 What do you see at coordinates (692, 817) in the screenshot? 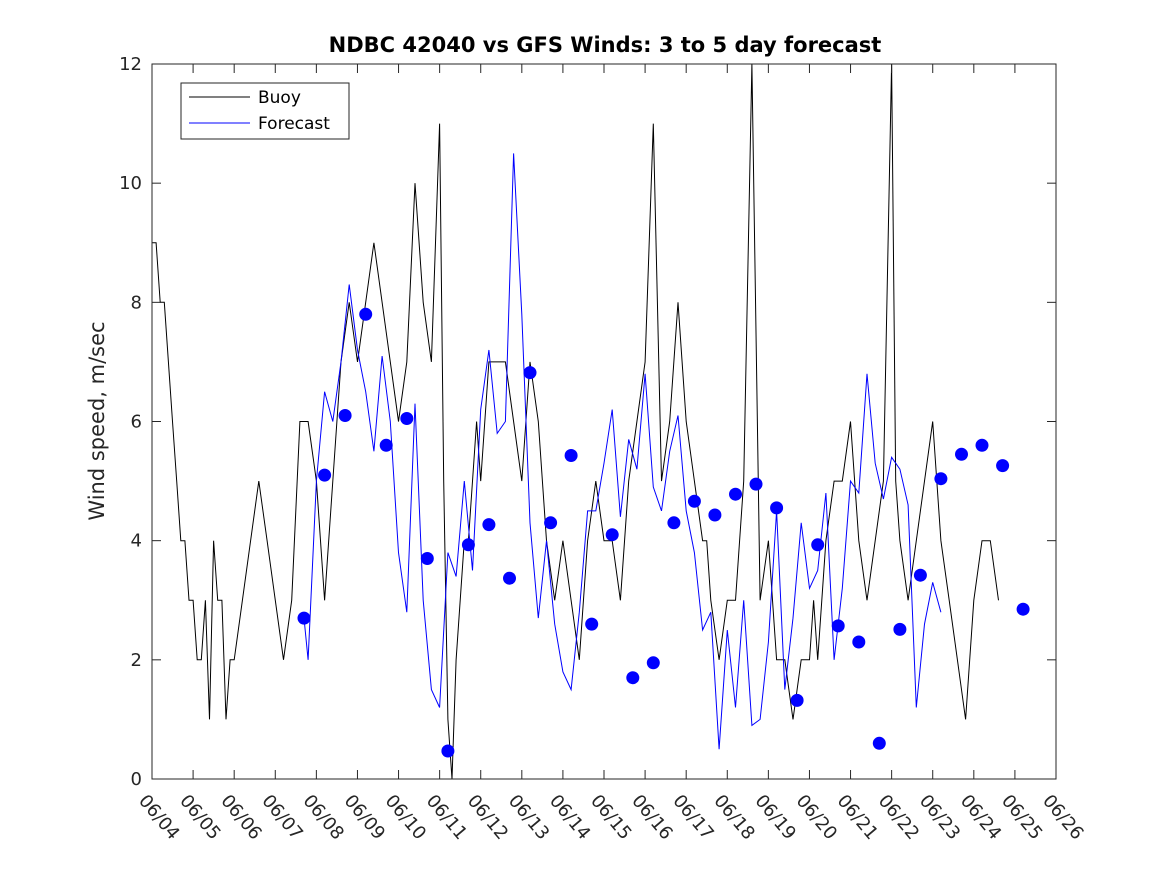
I see `x-tick-label: 06/17` at bounding box center [692, 817].